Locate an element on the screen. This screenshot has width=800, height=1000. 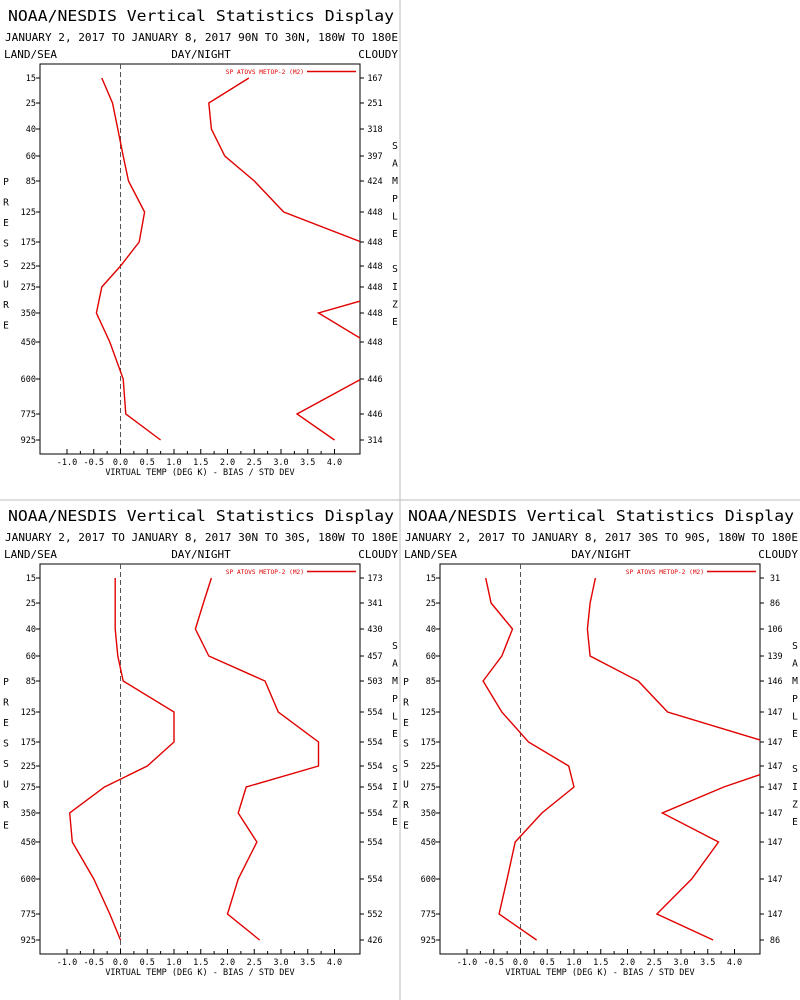
sample-size-label: 318 is located at coordinates (374, 130).